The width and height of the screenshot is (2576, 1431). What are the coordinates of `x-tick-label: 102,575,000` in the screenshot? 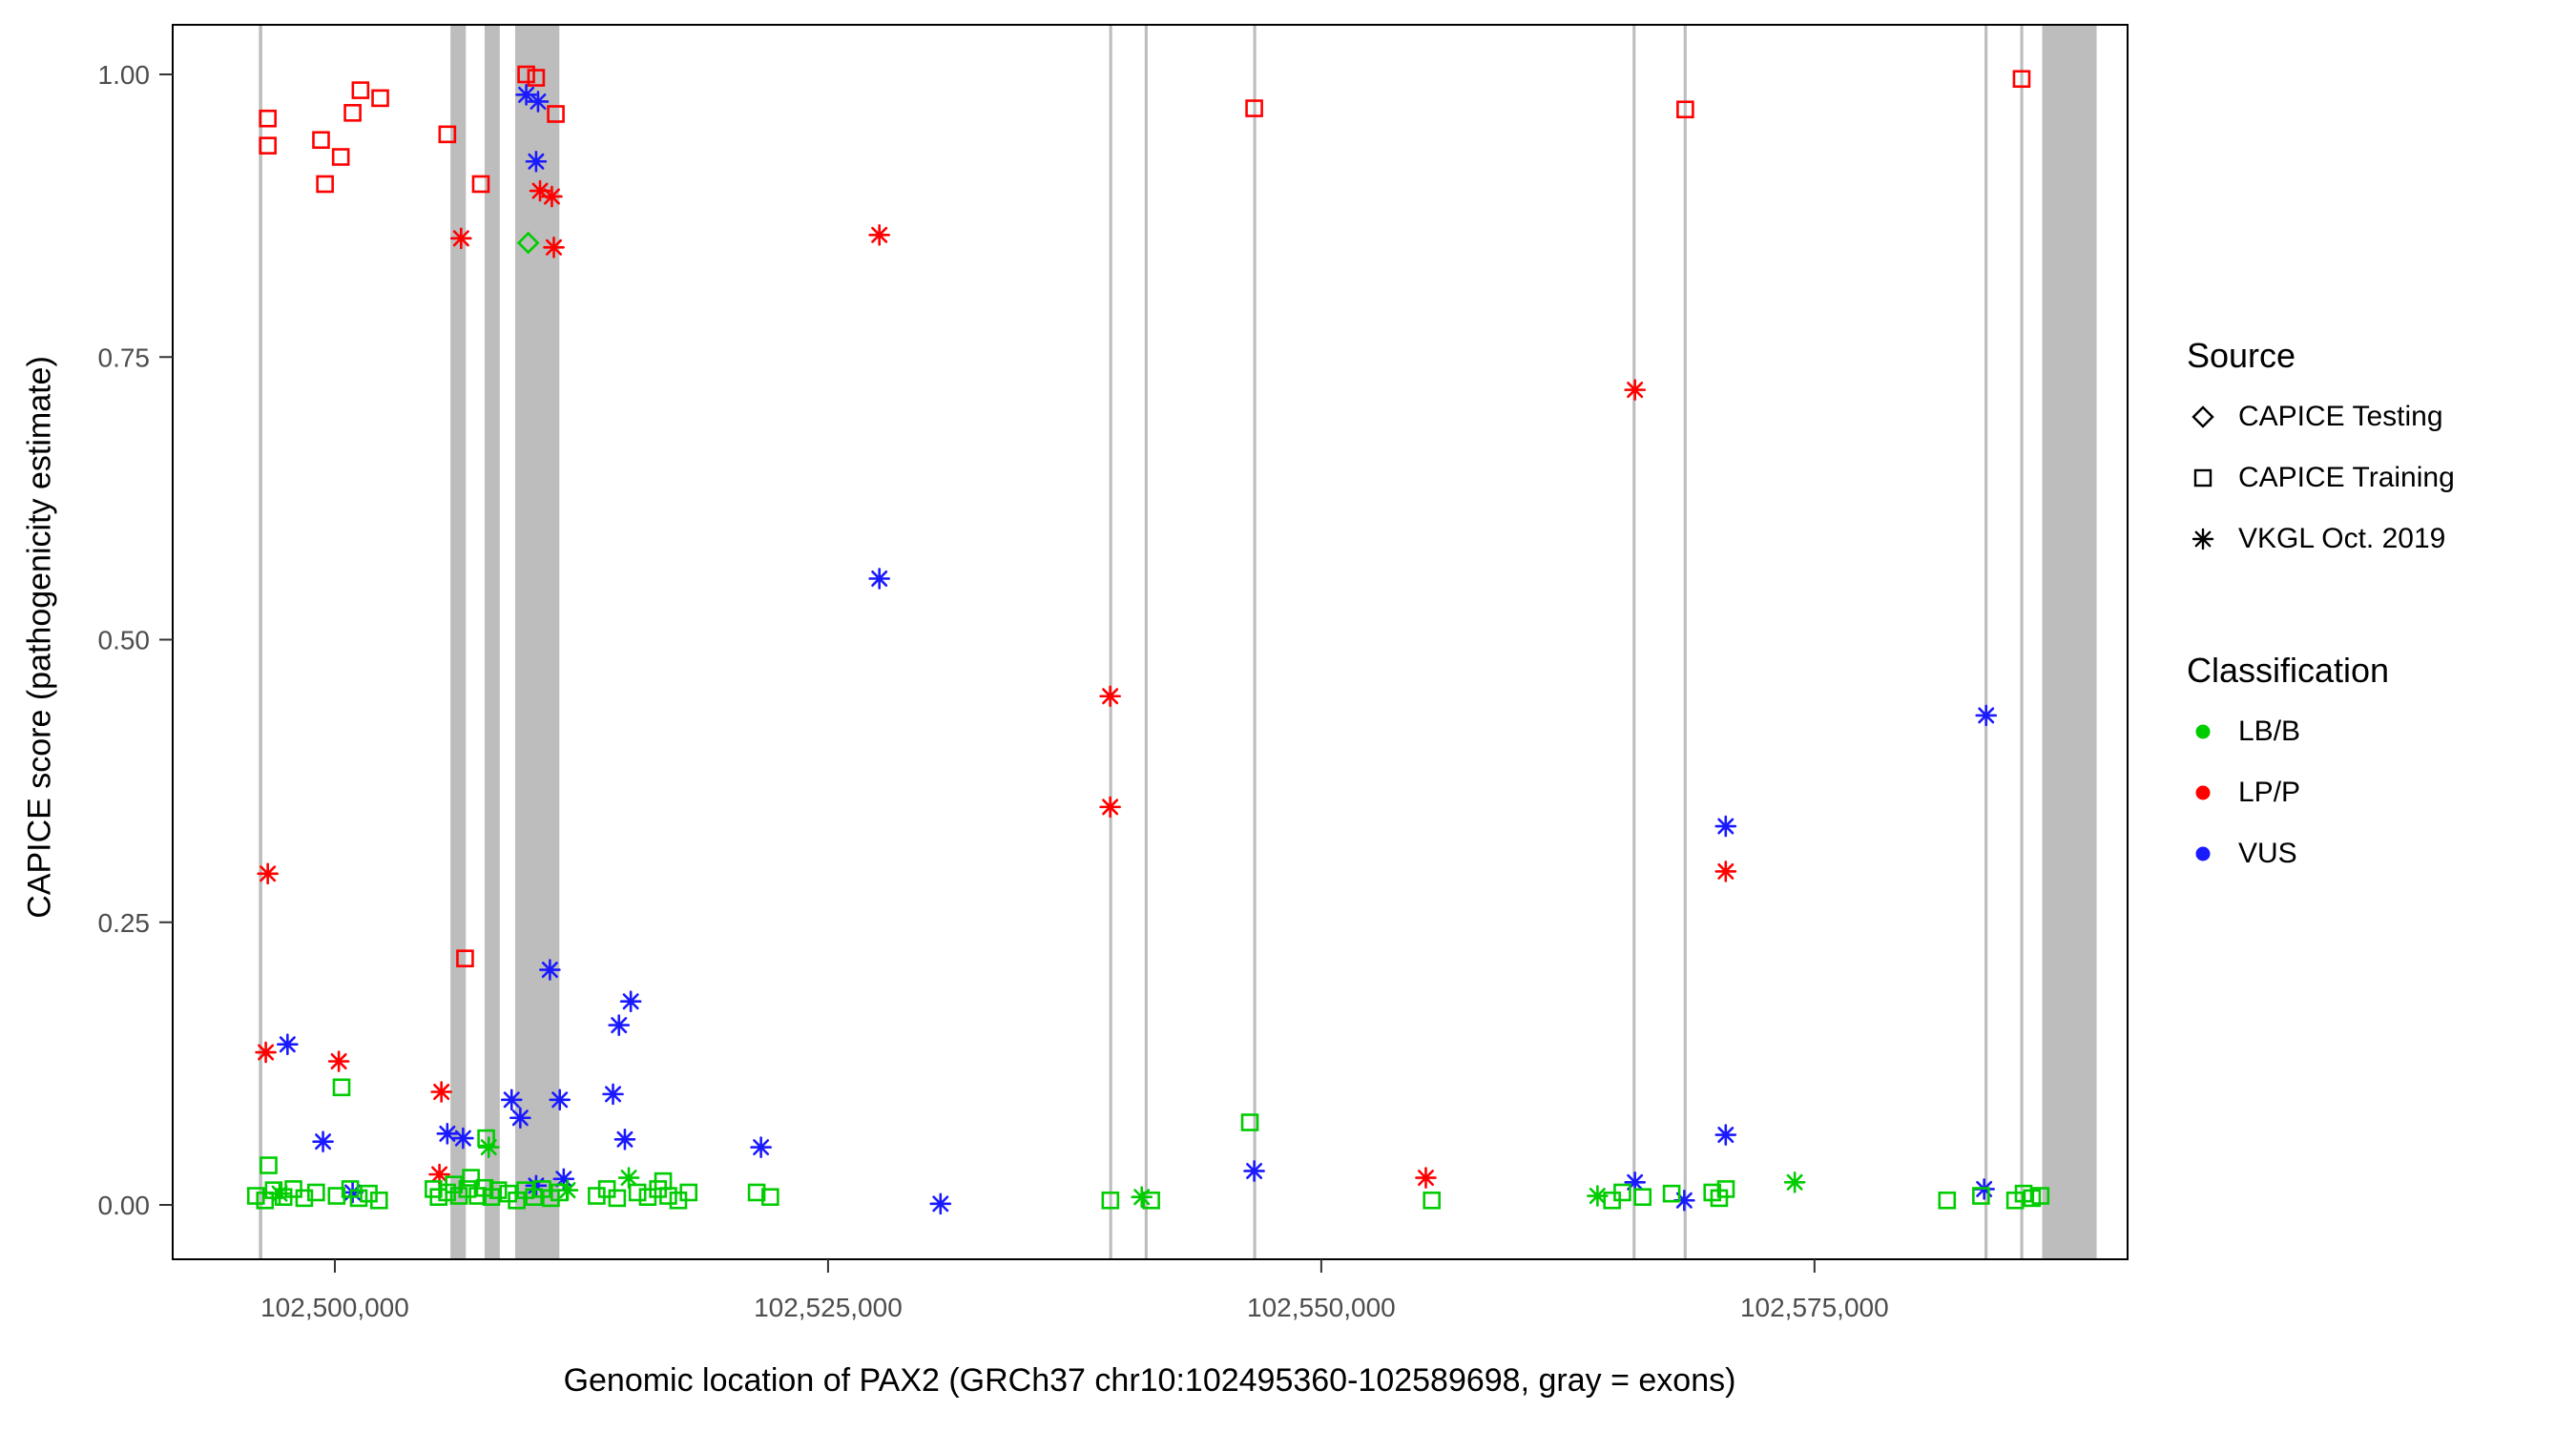 It's located at (1814, 1307).